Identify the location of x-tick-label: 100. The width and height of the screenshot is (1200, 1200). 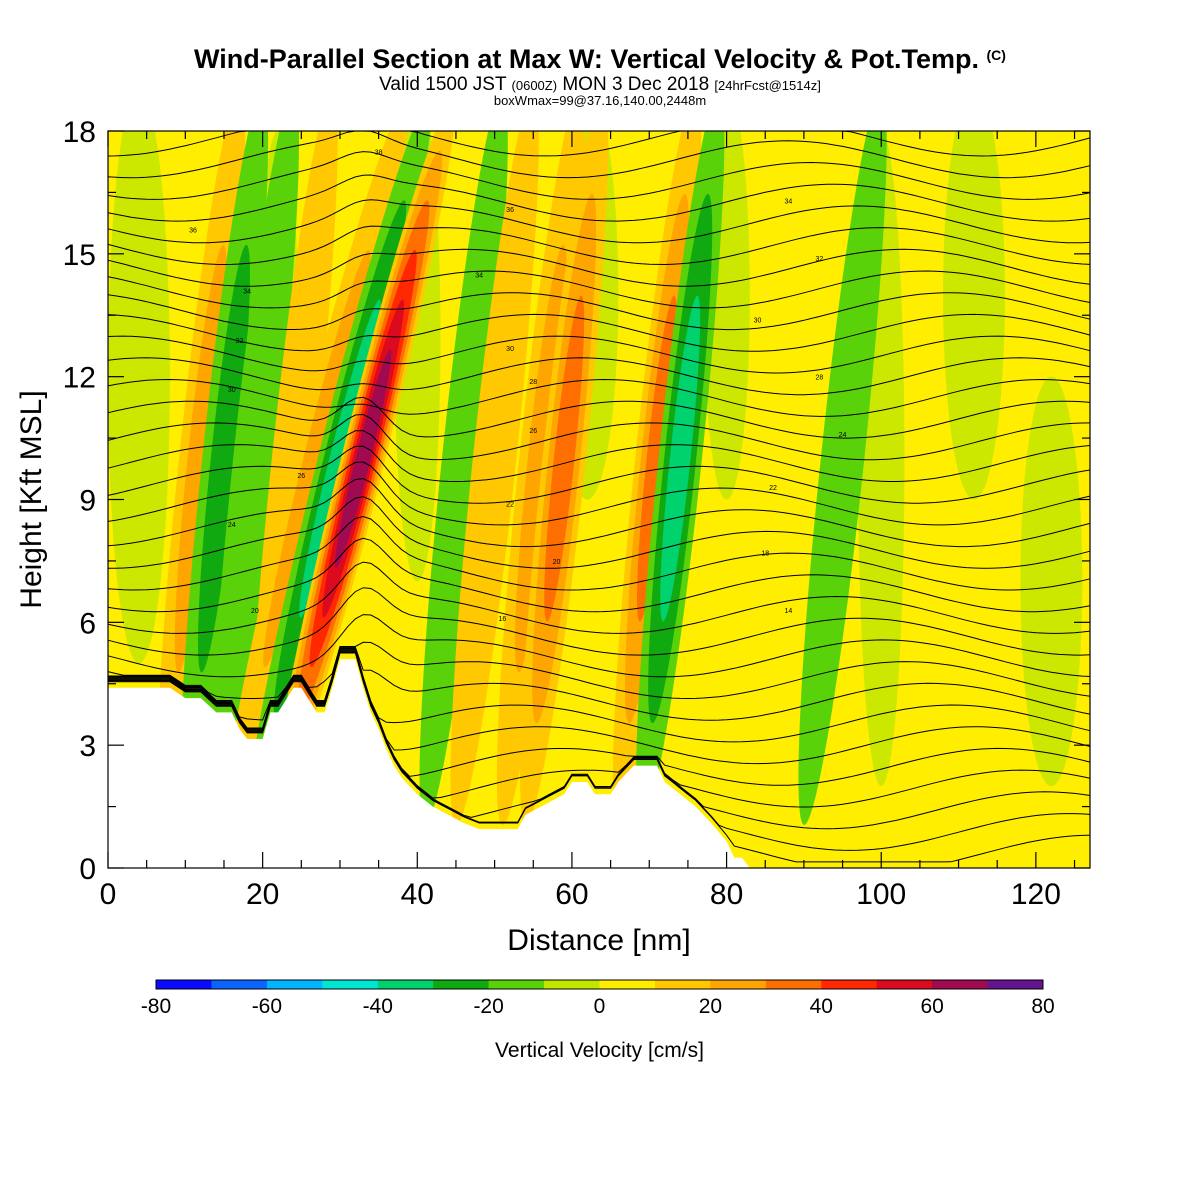
(881, 894).